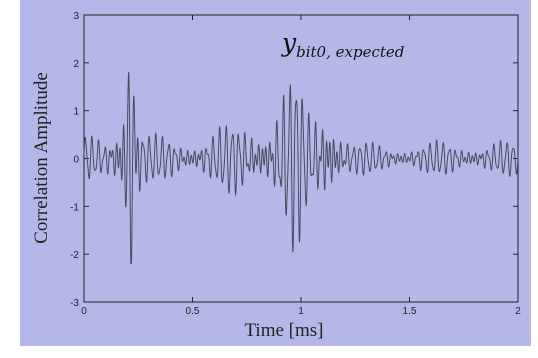 Image resolution: width=538 pixels, height=358 pixels. Describe the element at coordinates (289, 42) in the screenshot. I see `annotation-main: y` at that location.